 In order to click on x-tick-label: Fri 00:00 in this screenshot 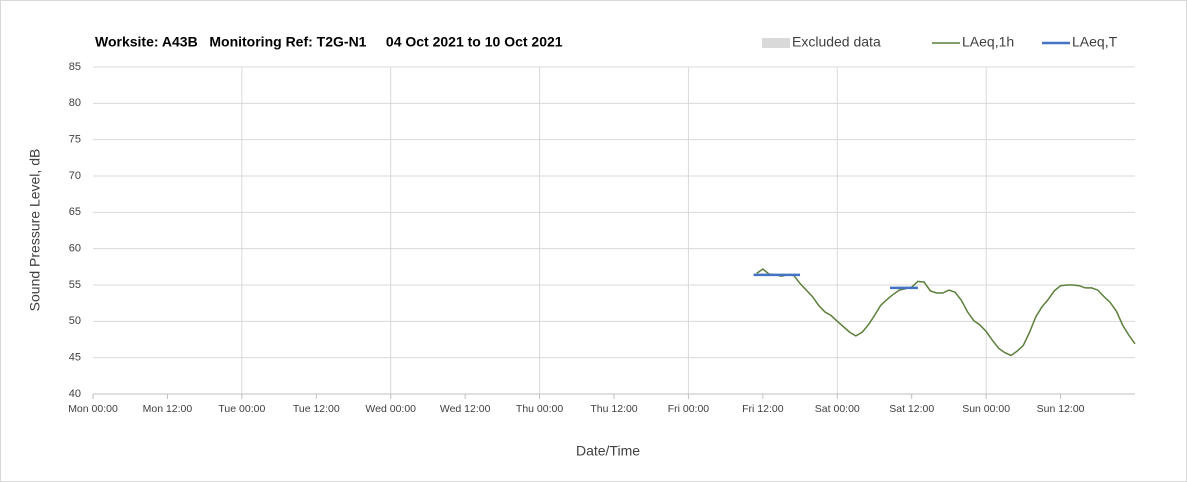, I will do `click(689, 409)`.